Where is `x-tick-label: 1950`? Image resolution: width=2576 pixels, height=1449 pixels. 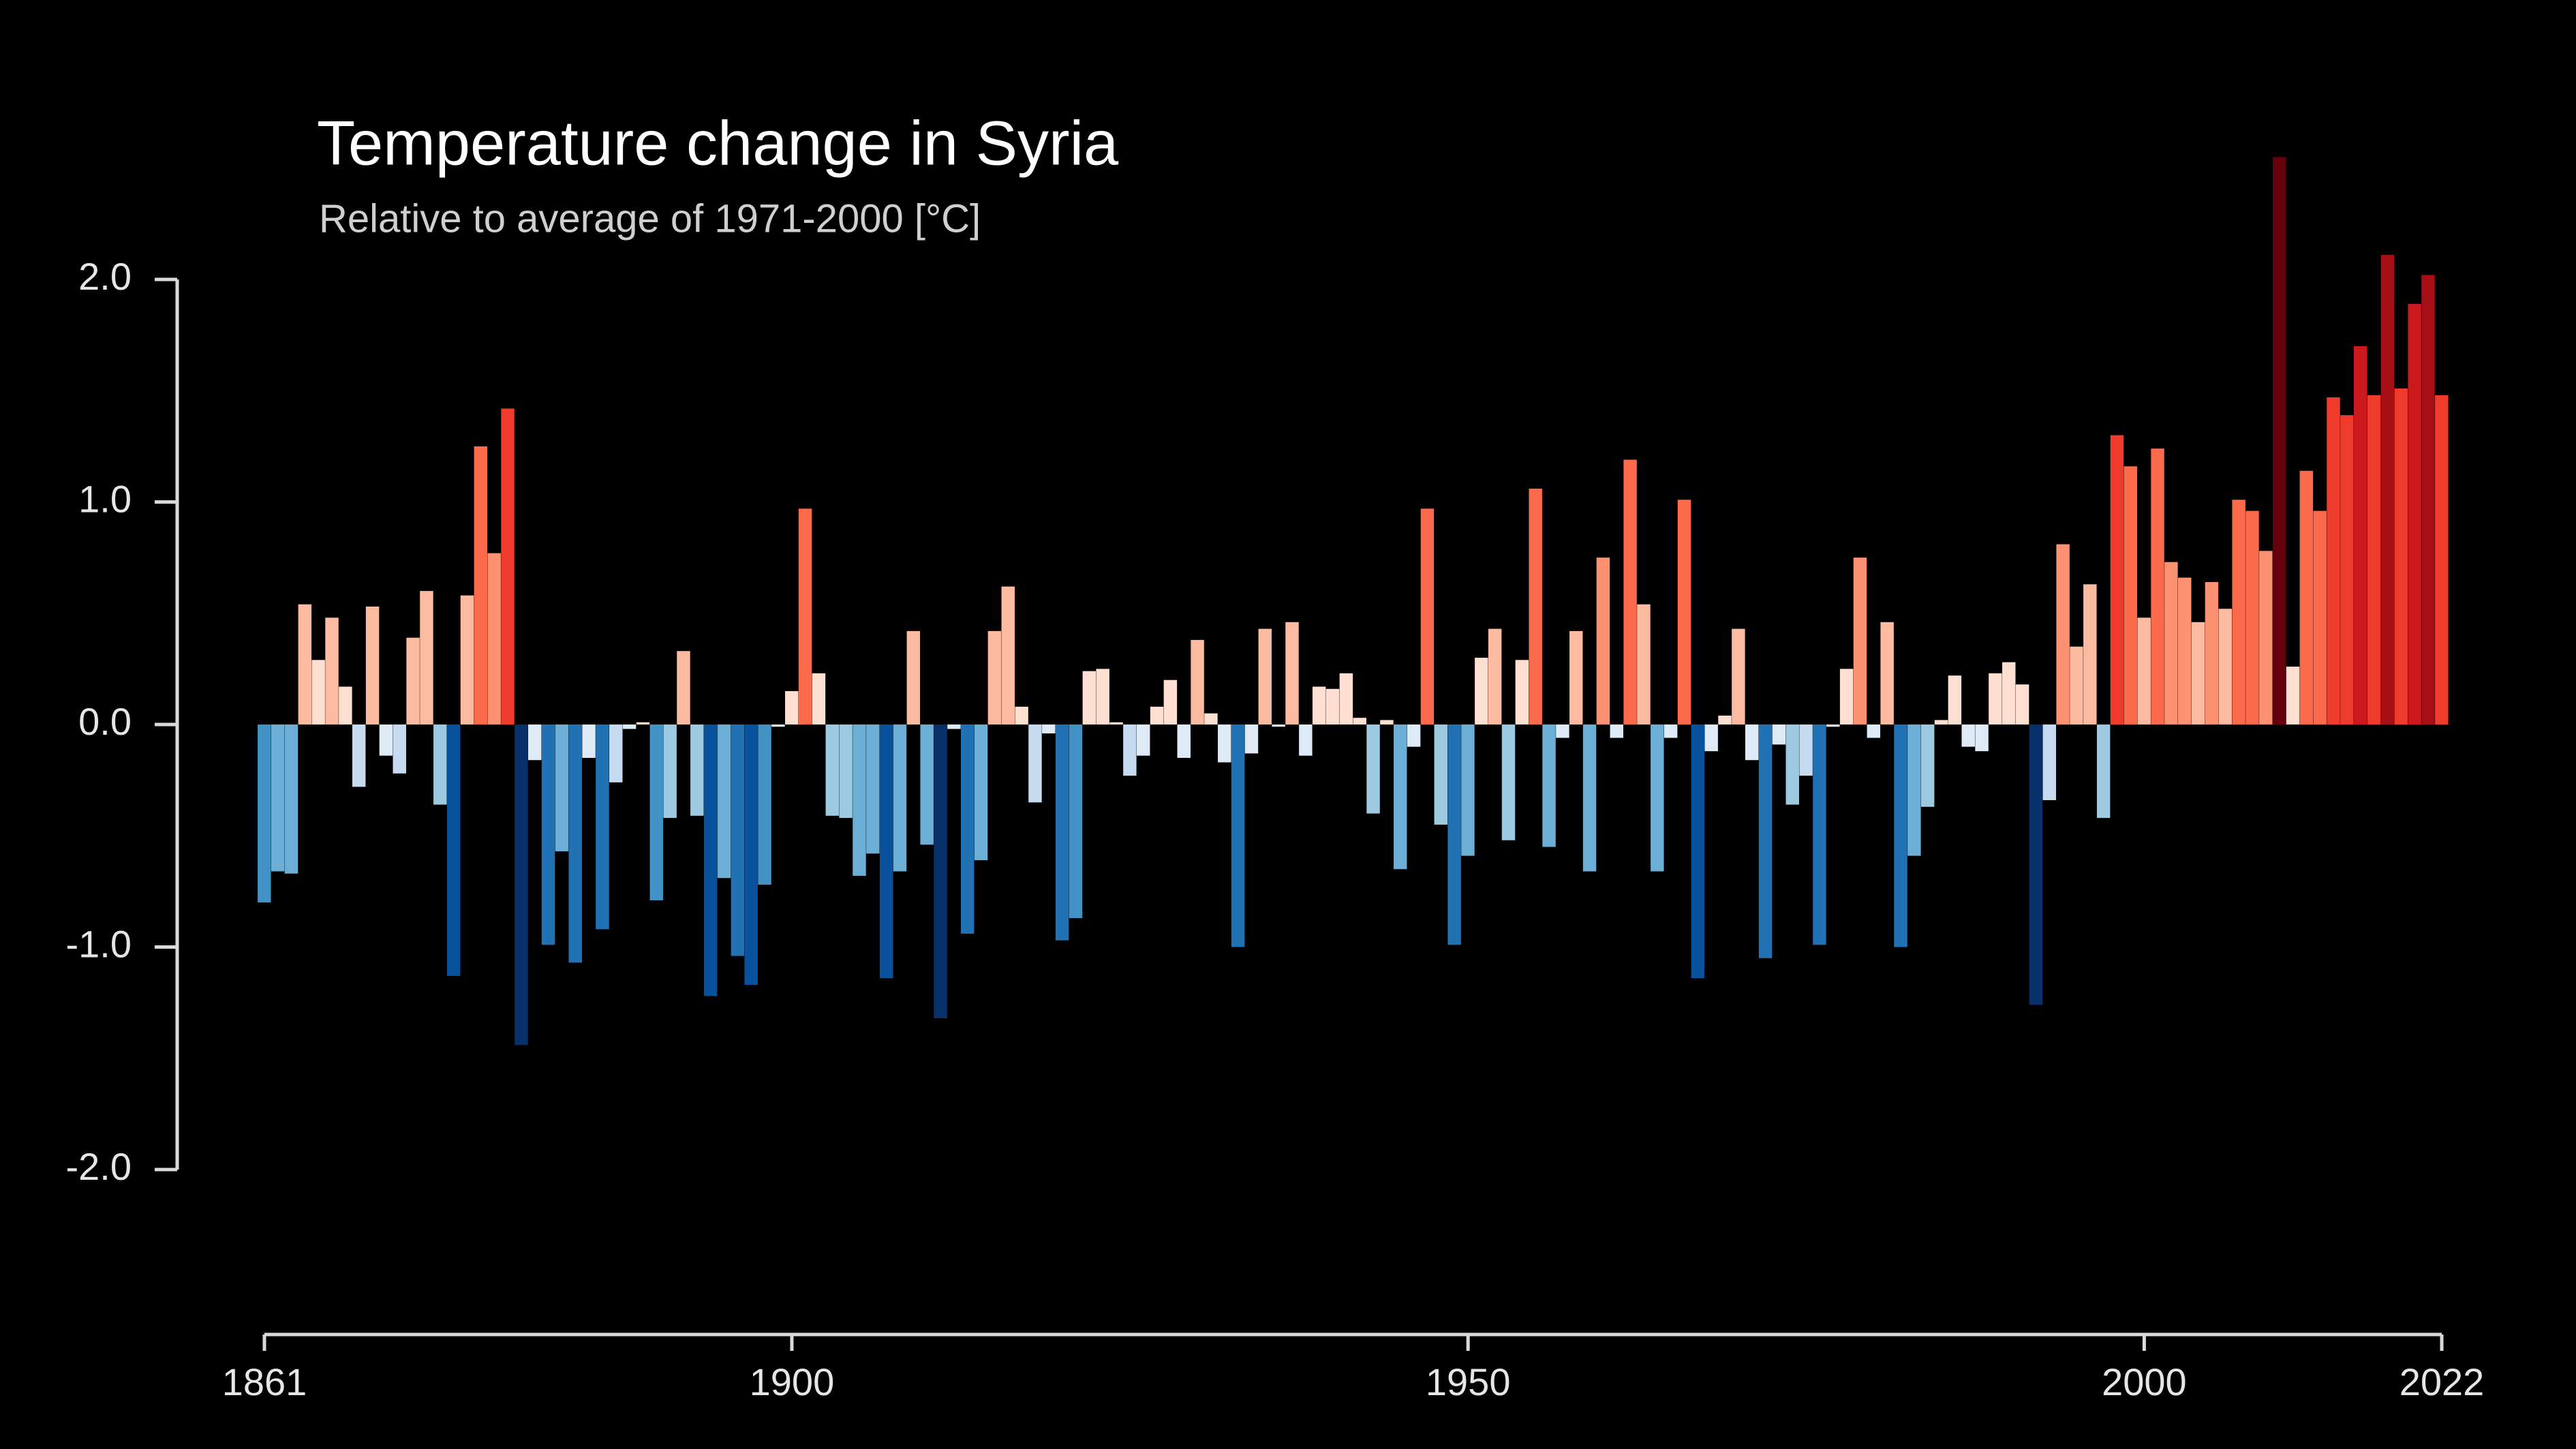 x-tick-label: 1950 is located at coordinates (1468, 1382).